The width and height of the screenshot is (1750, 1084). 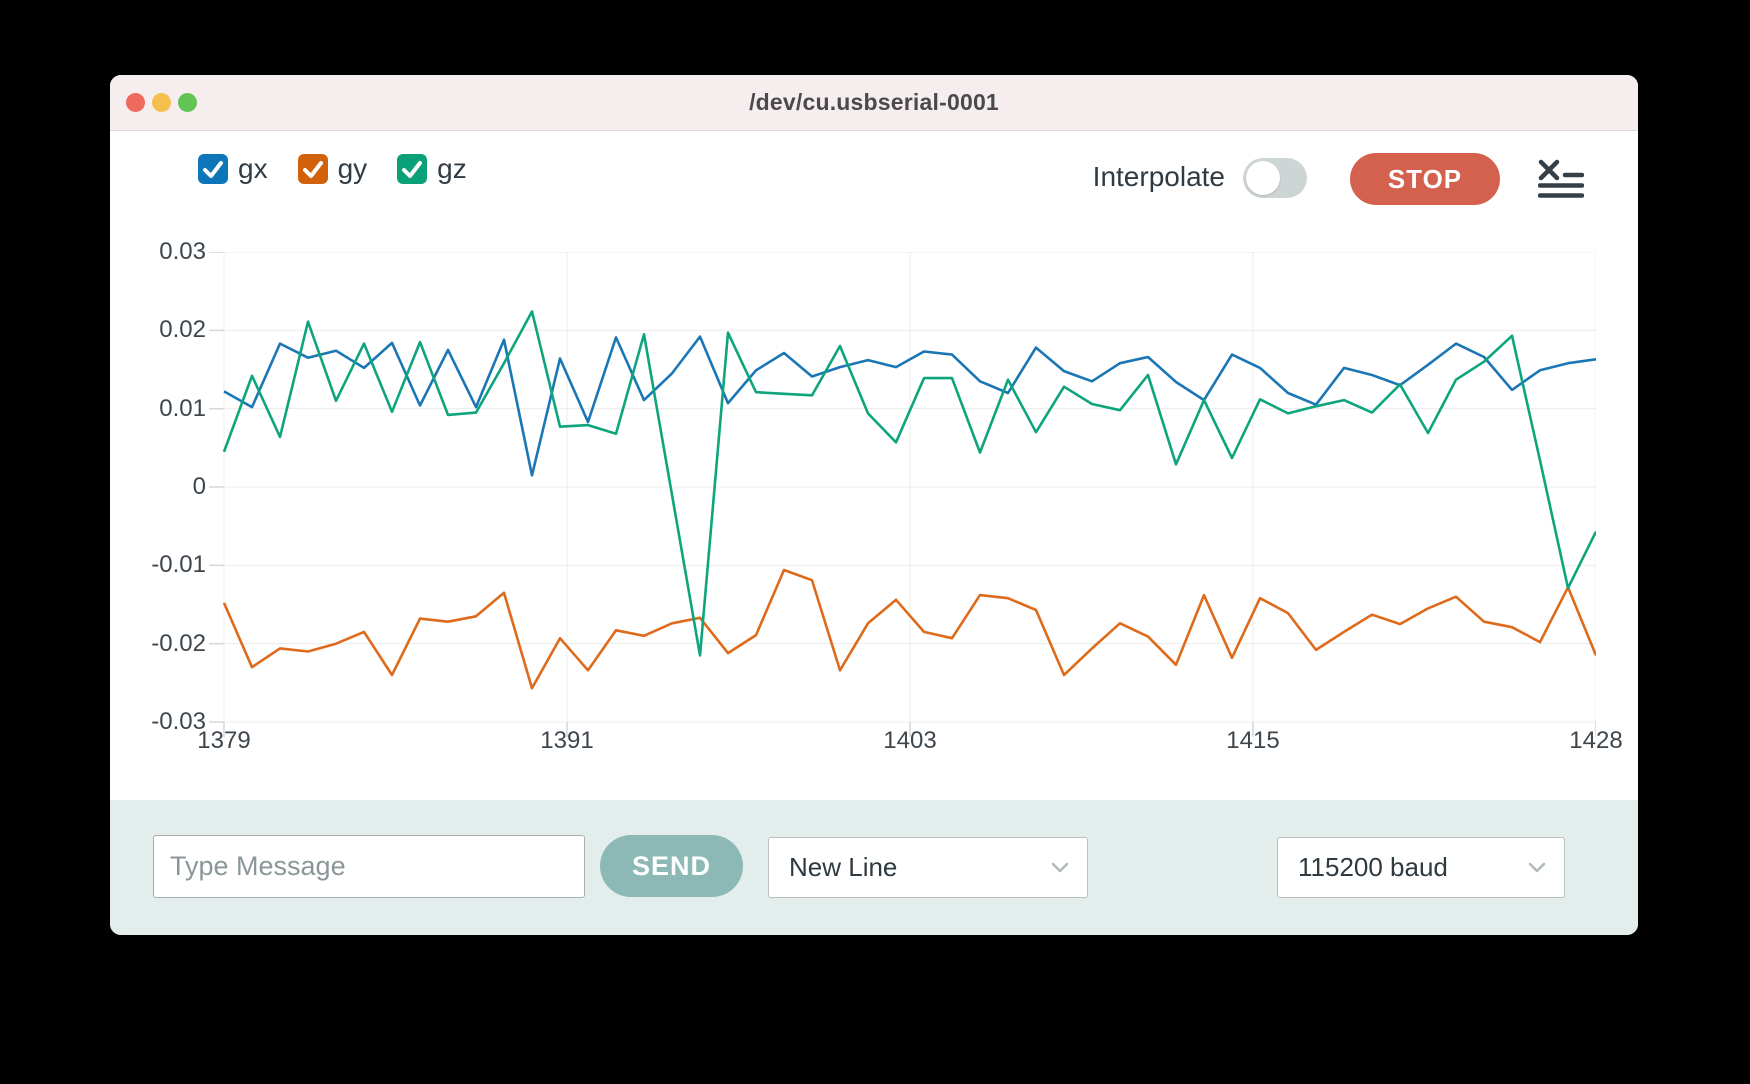 What do you see at coordinates (928, 867) in the screenshot?
I see `line-ending-select: New Line` at bounding box center [928, 867].